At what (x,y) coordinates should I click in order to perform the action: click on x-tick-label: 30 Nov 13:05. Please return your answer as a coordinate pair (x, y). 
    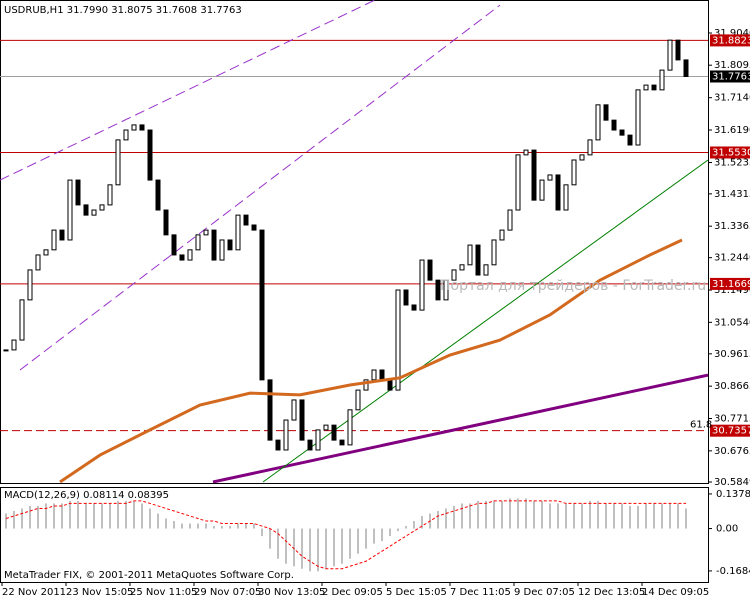
    Looking at the image, I should click on (291, 592).